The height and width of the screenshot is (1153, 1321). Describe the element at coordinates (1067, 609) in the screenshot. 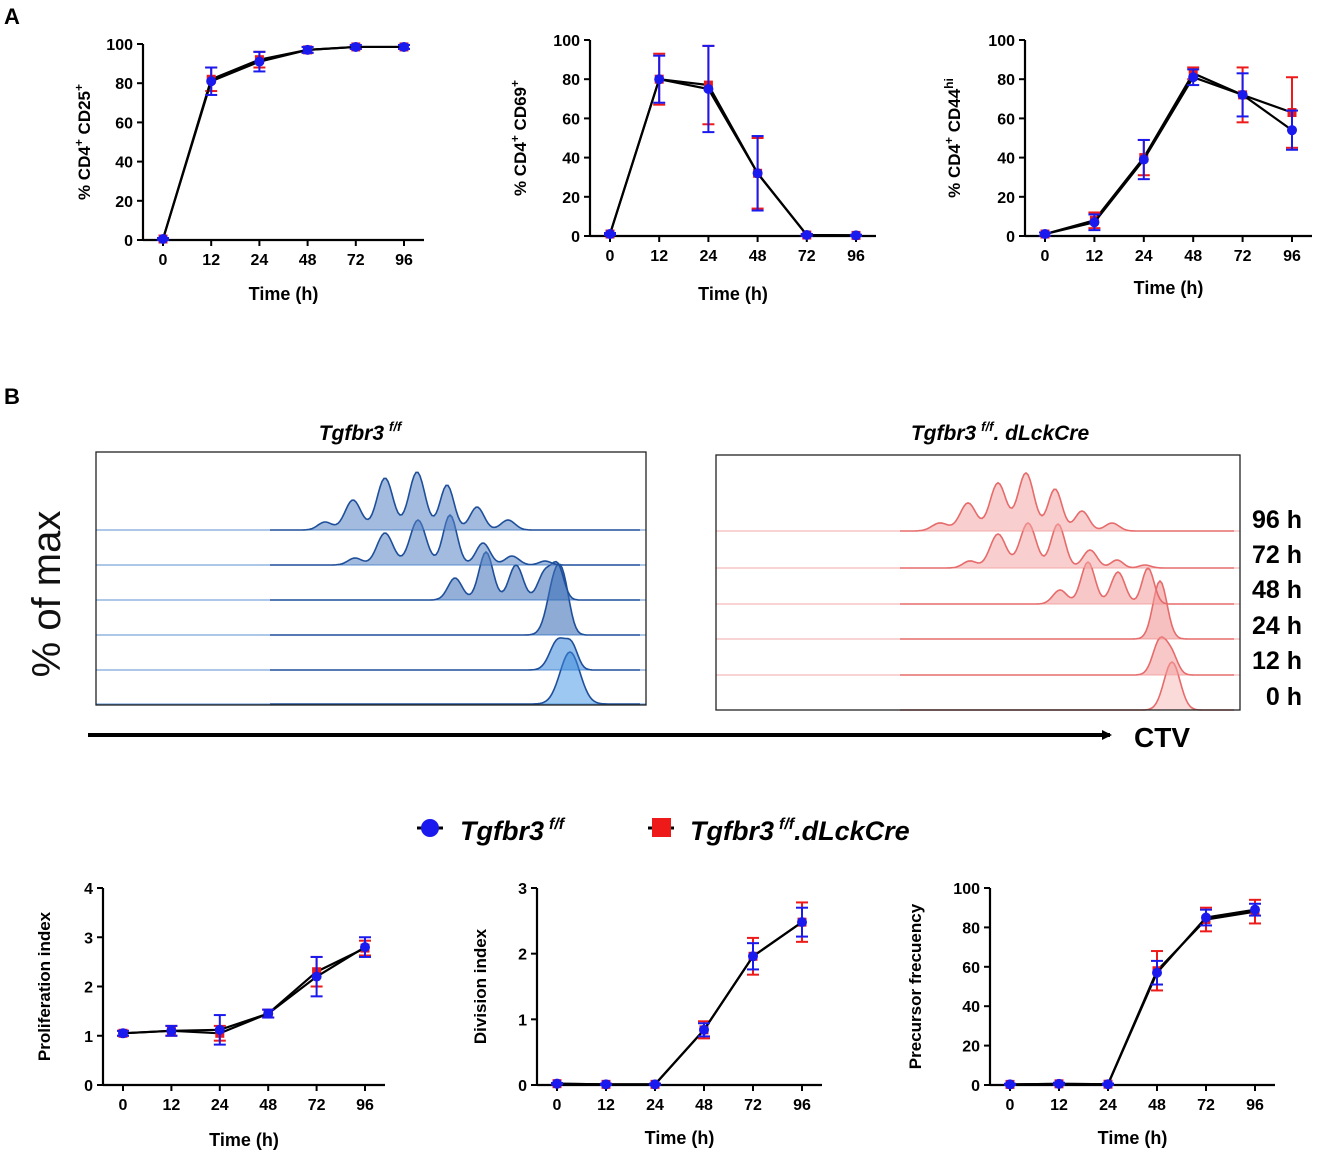

I see `histogram-ridge-3-outline` at that location.